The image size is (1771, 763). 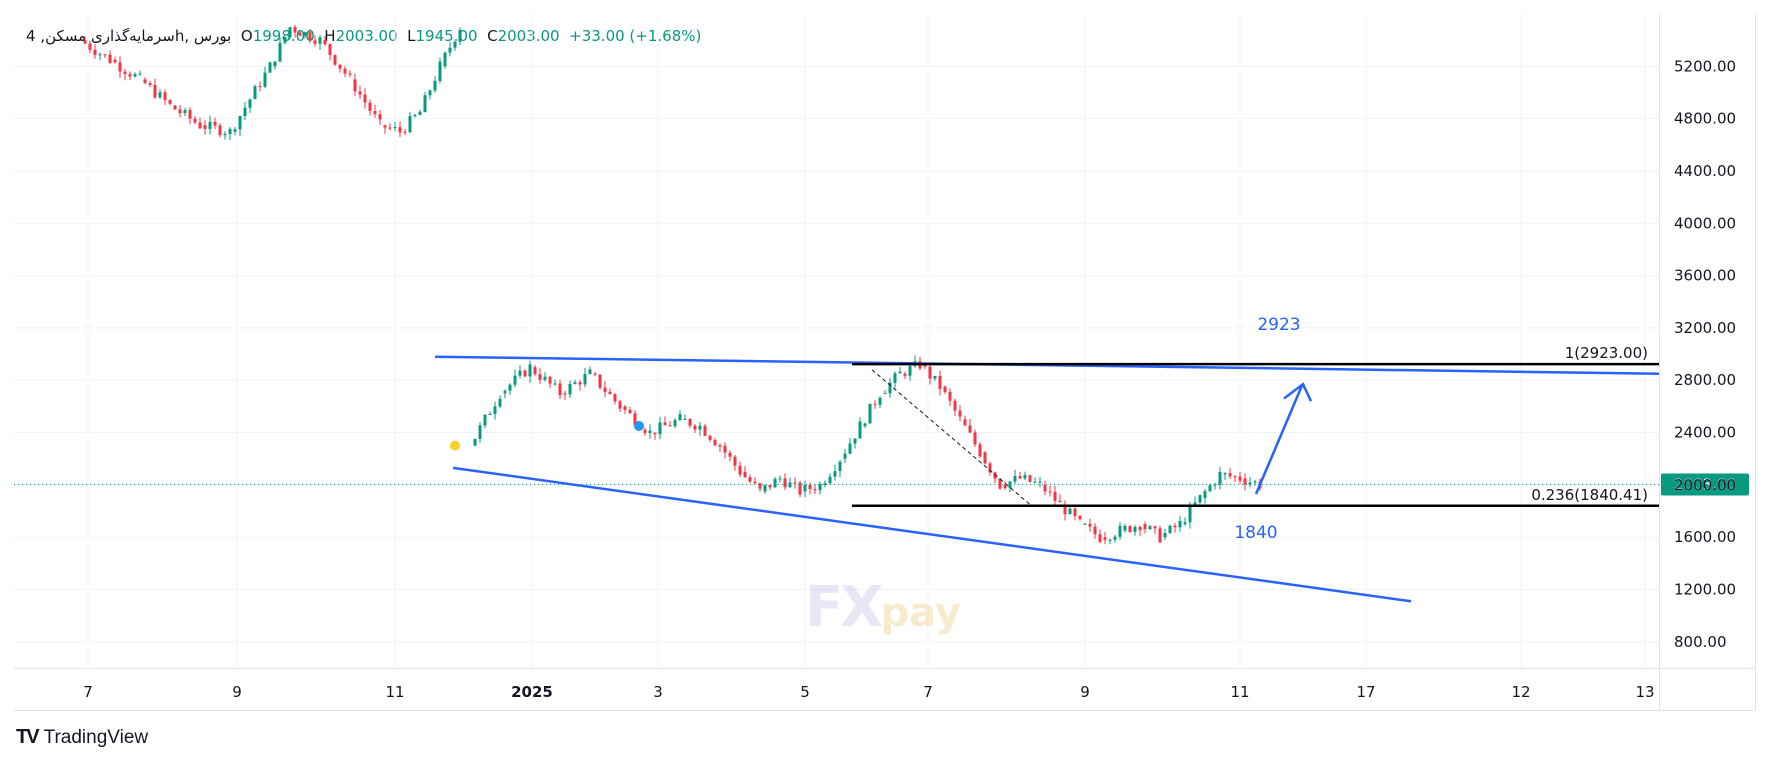 I want to click on time-tick-label: 7, so click(x=88, y=692).